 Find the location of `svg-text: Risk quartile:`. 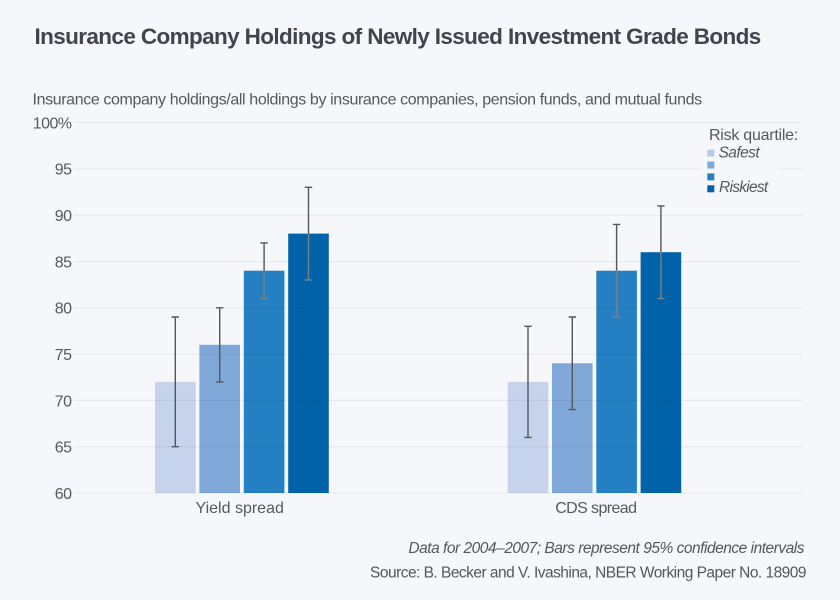

svg-text: Risk quartile: is located at coordinates (753, 135).